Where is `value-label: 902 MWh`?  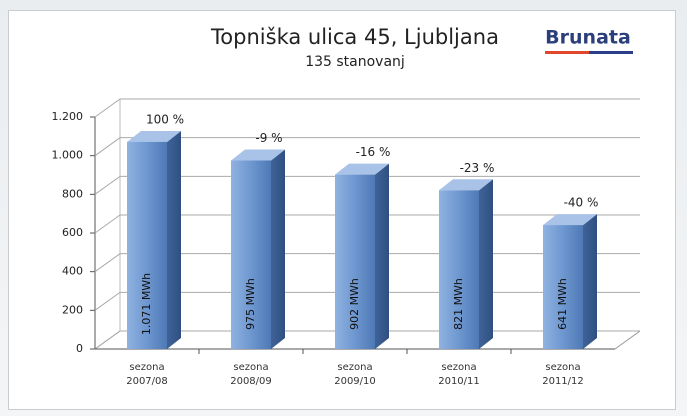
value-label: 902 MWh is located at coordinates (354, 304).